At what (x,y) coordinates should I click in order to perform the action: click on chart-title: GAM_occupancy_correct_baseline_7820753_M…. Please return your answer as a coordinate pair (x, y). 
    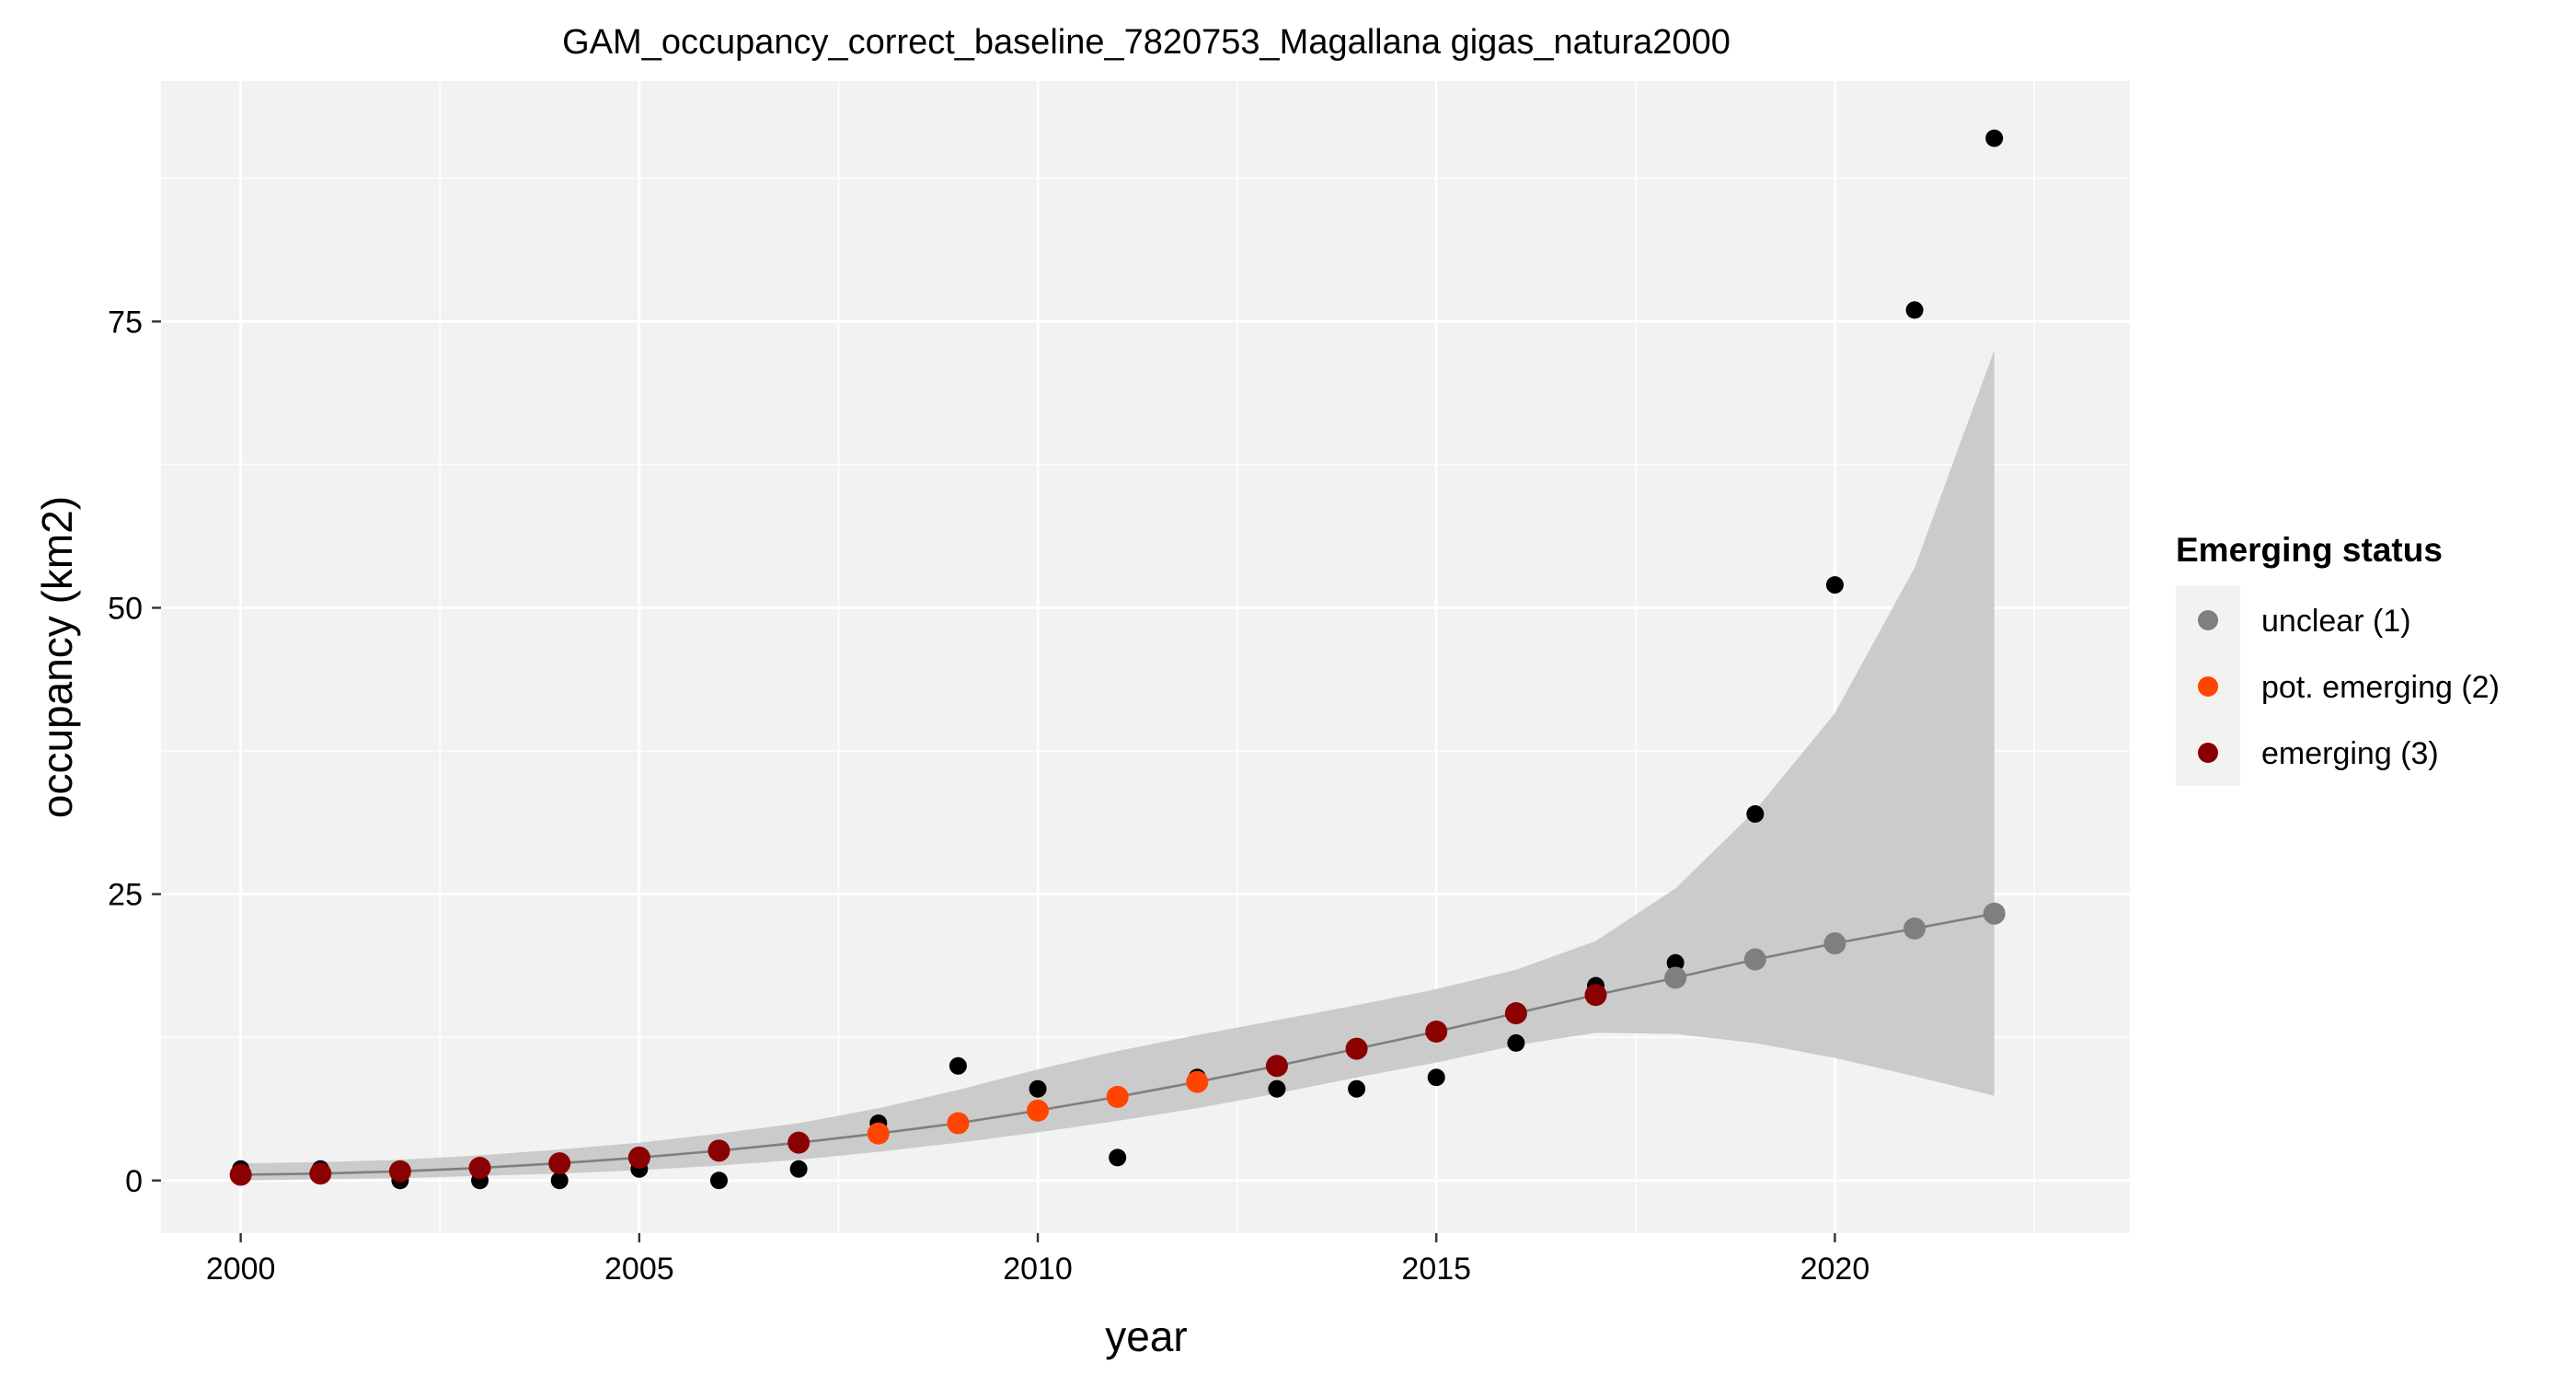
    Looking at the image, I should click on (1146, 42).